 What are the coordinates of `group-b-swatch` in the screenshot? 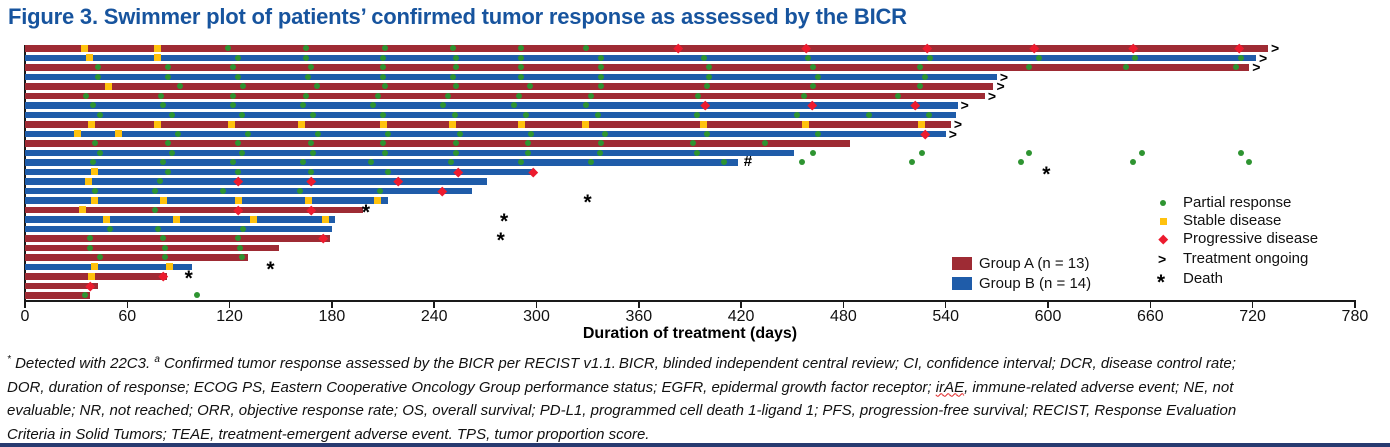 It's located at (962, 283).